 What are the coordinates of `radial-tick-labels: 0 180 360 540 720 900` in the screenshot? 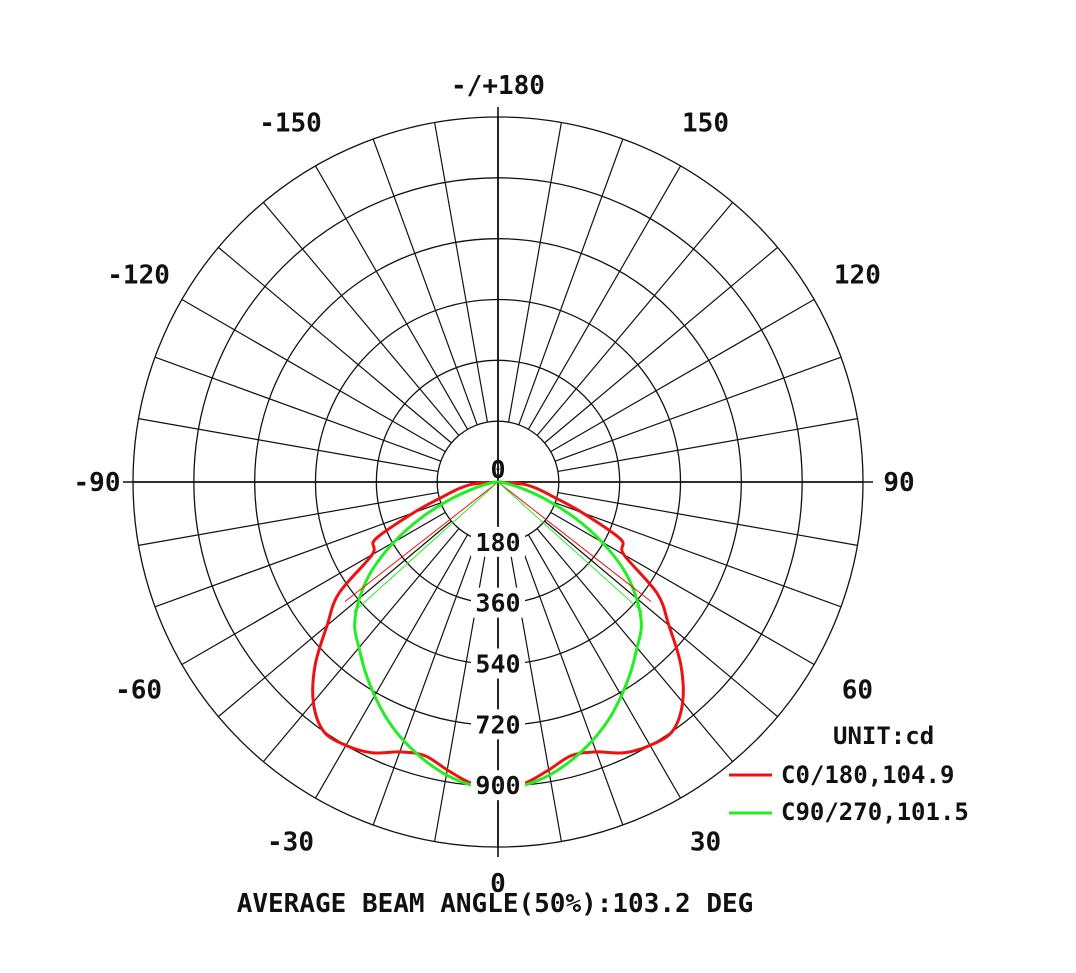 It's located at (498, 628).